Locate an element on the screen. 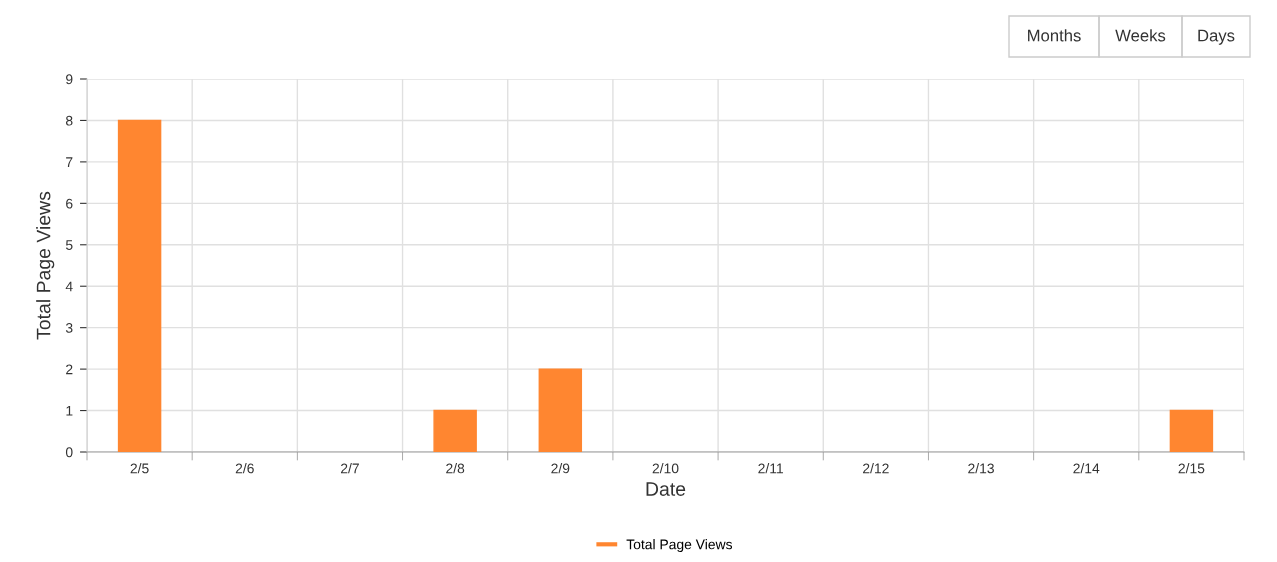 This screenshot has width=1277, height=562. x-tick-label: 2/14 is located at coordinates (1086, 468).